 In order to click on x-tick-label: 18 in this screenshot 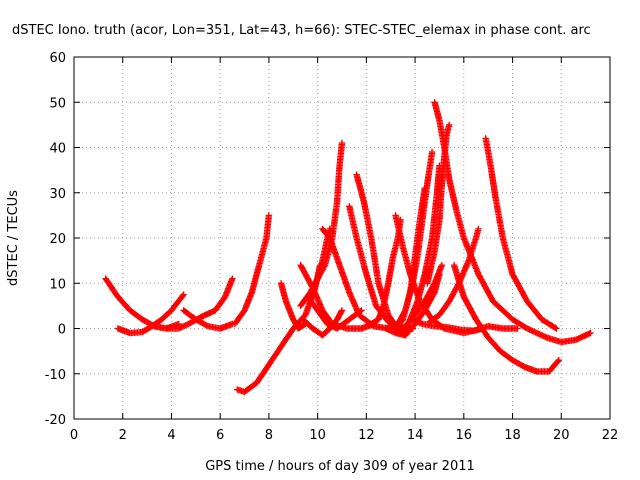, I will do `click(512, 435)`.